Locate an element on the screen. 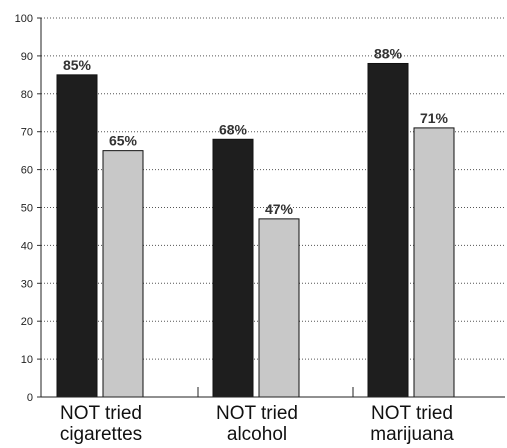 The width and height of the screenshot is (507, 448). y-tick-label: 50 is located at coordinates (27, 209).